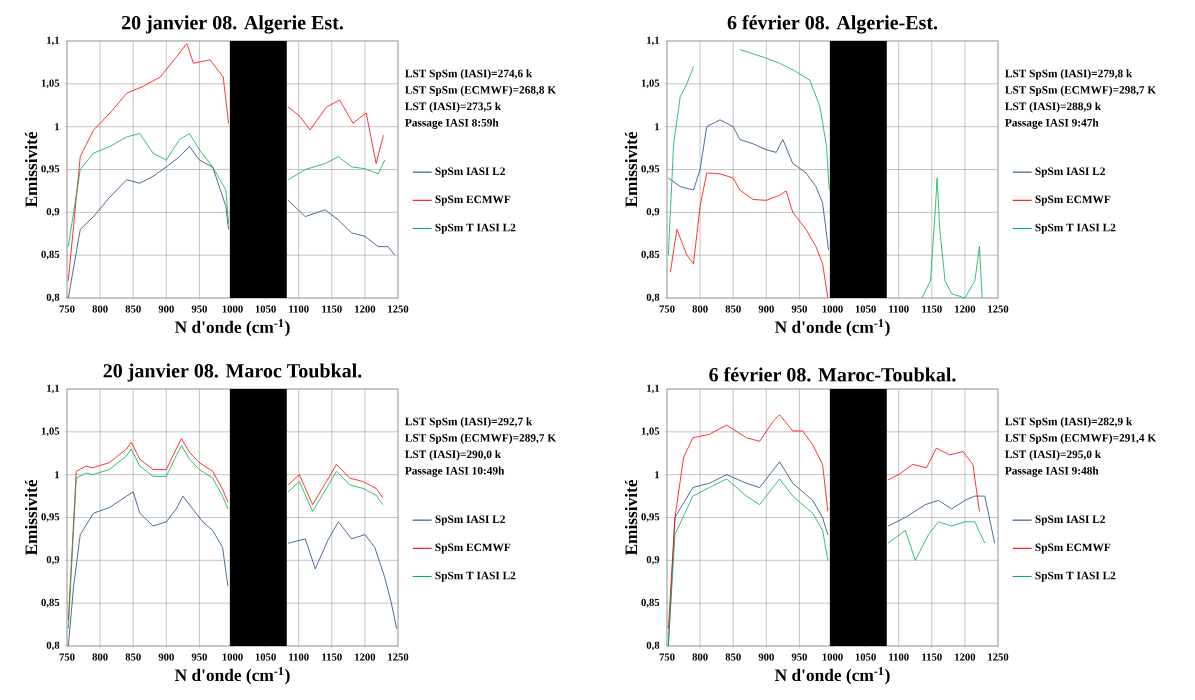  Describe the element at coordinates (832, 374) in the screenshot. I see `chart-title: 6 février 08. Maroc-Toubkal.` at that location.